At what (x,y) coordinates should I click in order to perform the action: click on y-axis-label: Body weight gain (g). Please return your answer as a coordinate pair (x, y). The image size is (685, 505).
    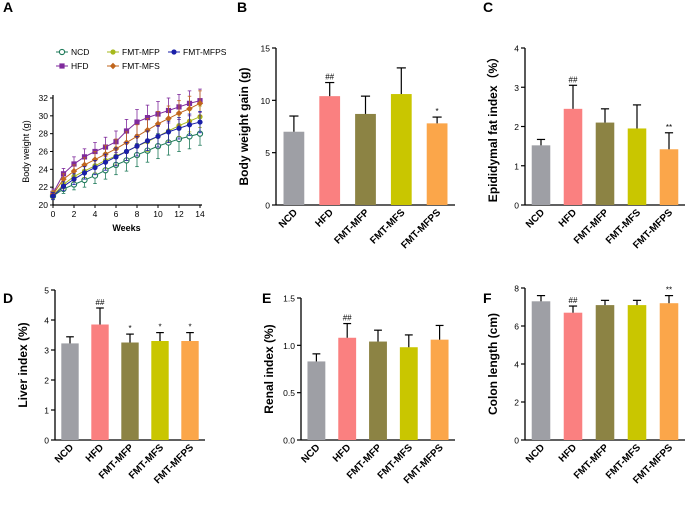
    Looking at the image, I should click on (244, 127).